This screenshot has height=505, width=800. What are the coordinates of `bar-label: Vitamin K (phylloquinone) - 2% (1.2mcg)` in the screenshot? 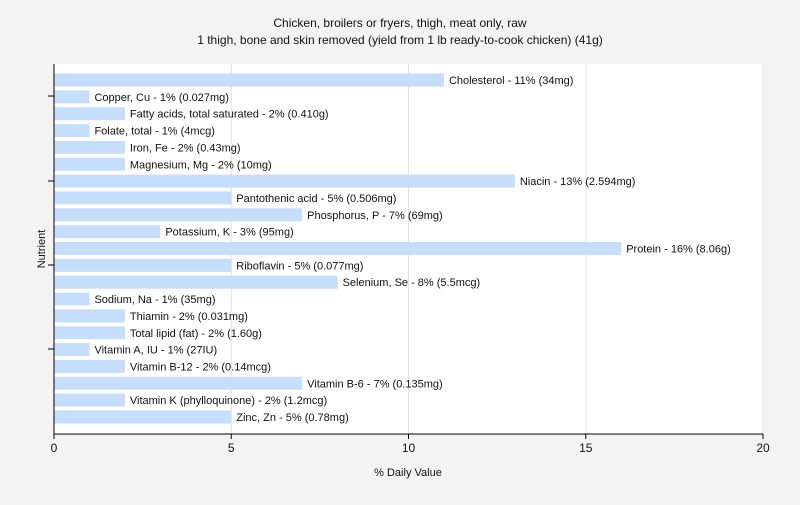 It's located at (228, 401).